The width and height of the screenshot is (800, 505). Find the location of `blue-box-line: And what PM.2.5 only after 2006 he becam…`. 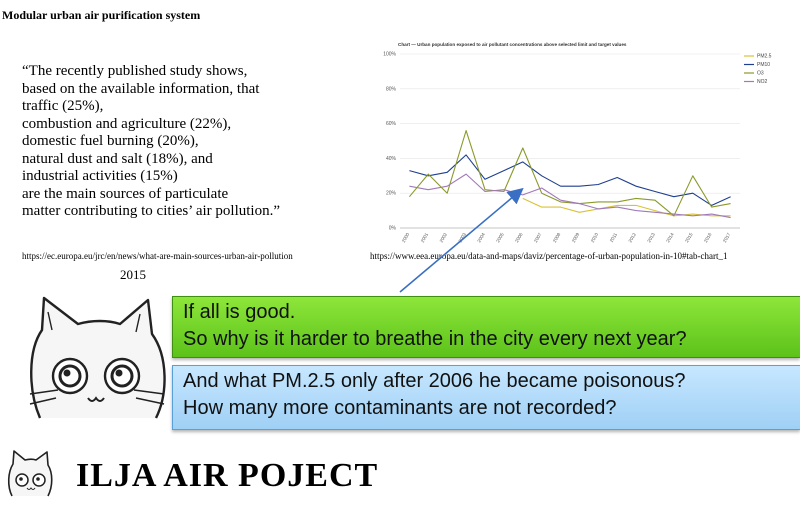

blue-box-line: And what PM.2.5 only after 2006 he becam… is located at coordinates (434, 381).